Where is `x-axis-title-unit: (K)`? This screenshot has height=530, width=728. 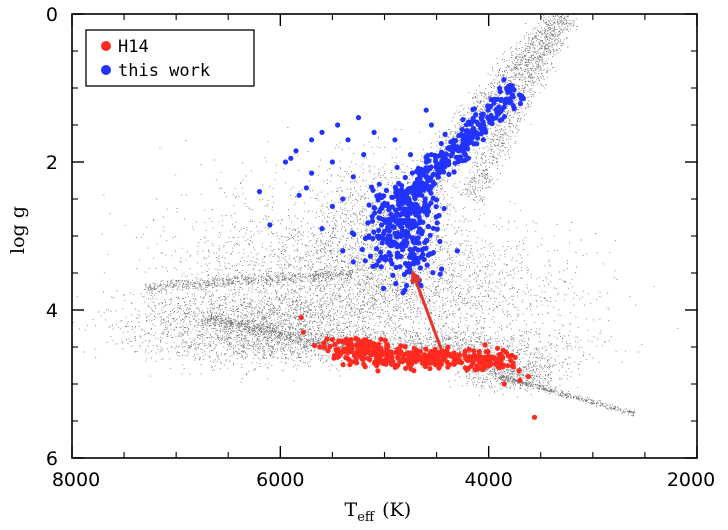
x-axis-title-unit: (K) is located at coordinates (396, 510).